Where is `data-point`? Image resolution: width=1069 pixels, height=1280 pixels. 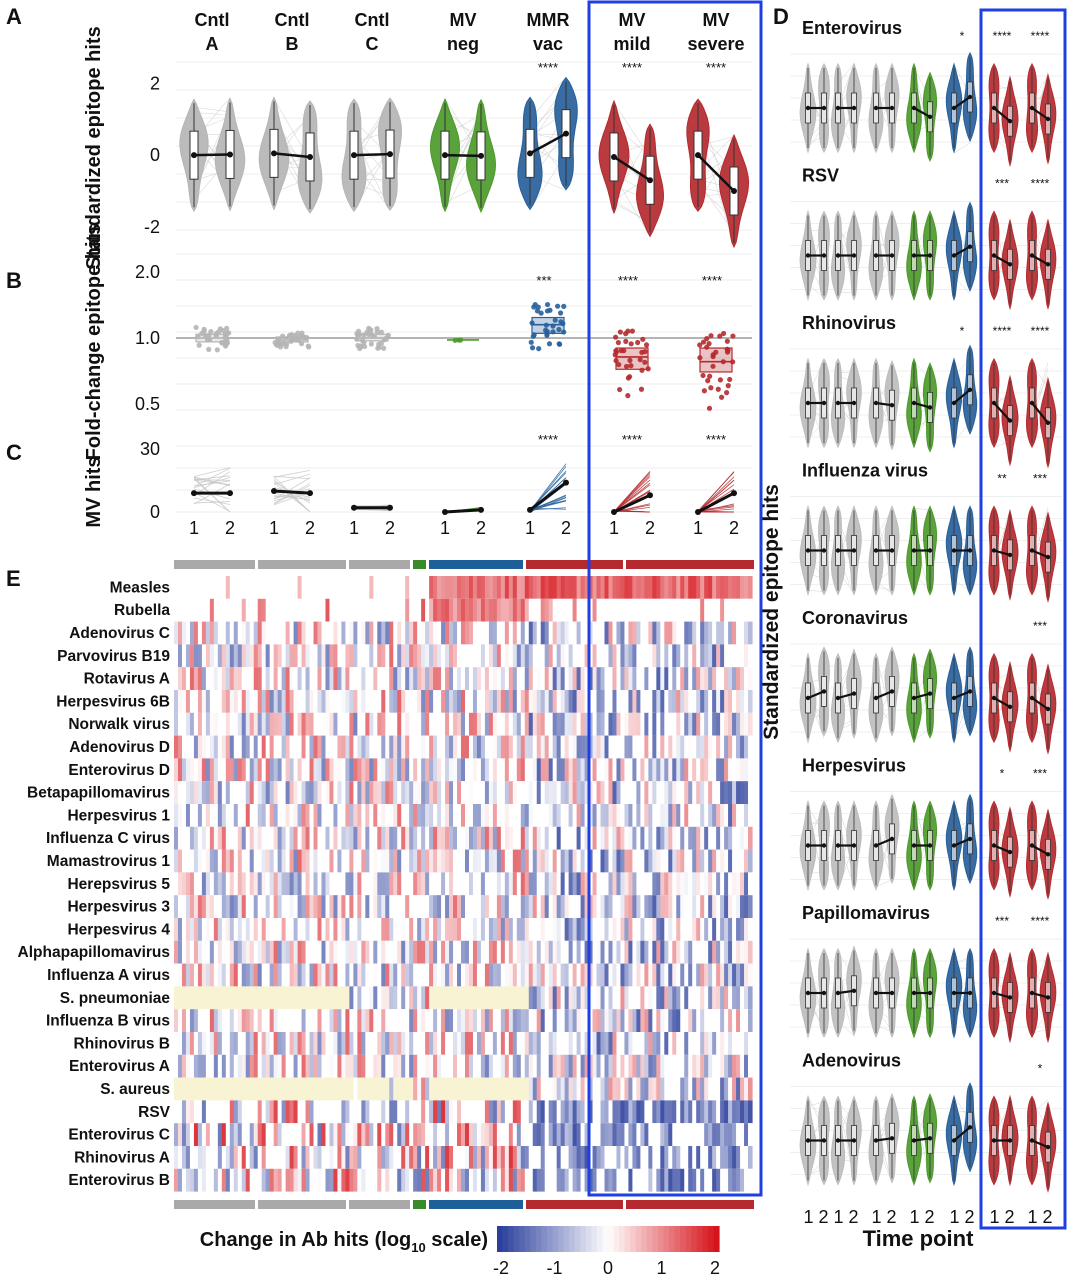 data-point is located at coordinates (704, 391).